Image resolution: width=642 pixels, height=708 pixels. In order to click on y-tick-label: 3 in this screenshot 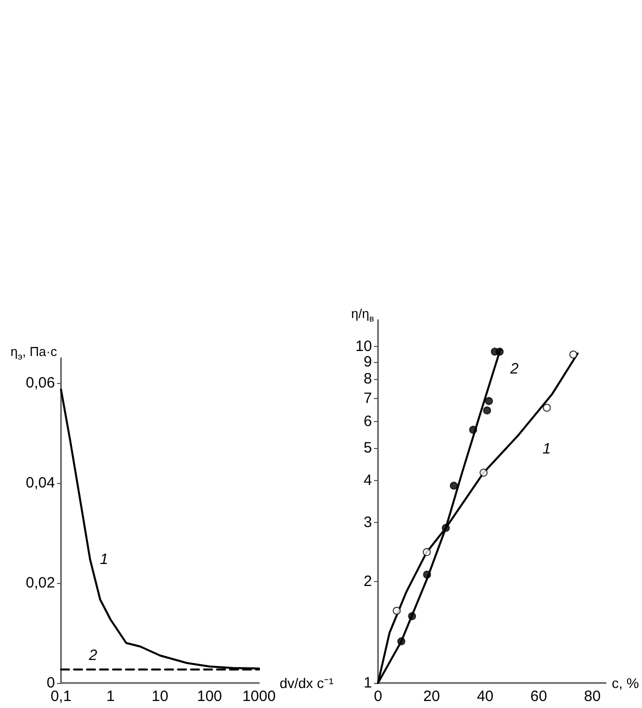, I will do `click(368, 523)`.